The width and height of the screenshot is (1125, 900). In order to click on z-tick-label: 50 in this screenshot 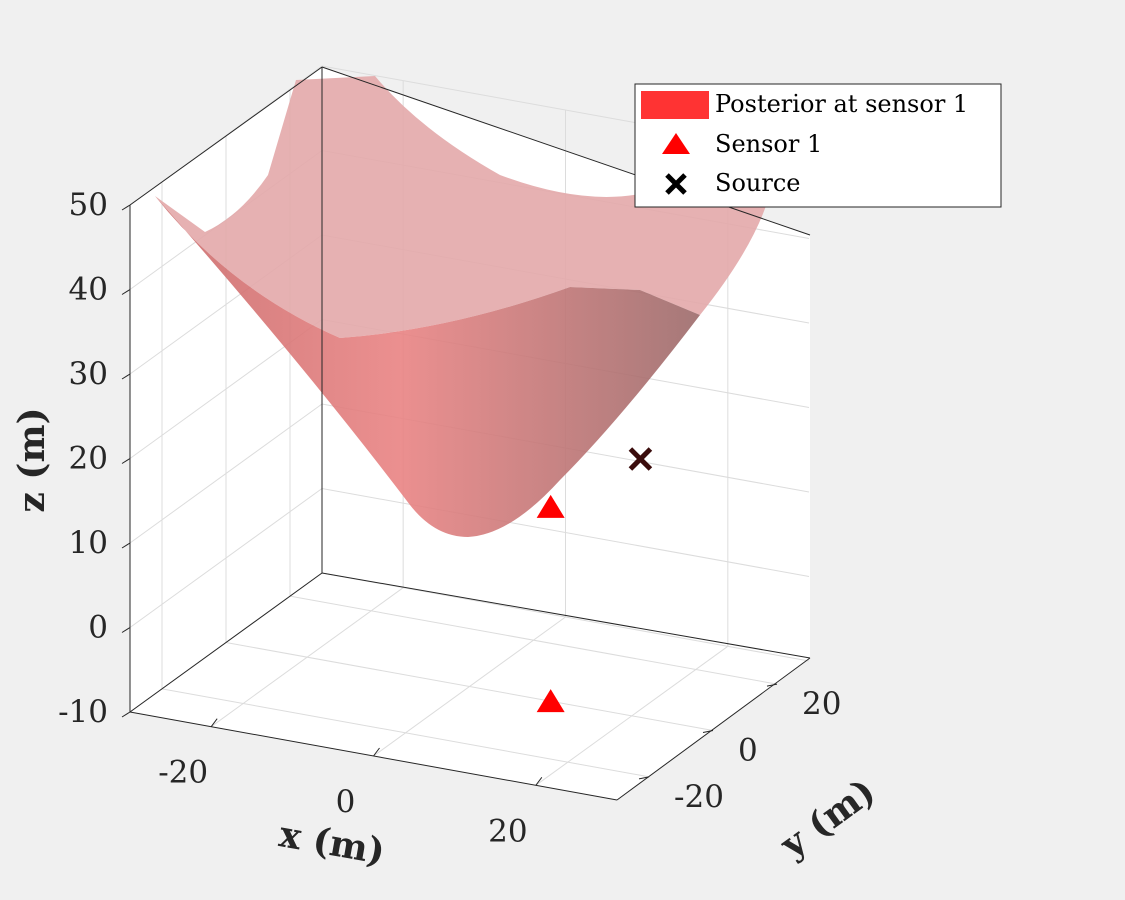, I will do `click(88, 205)`.